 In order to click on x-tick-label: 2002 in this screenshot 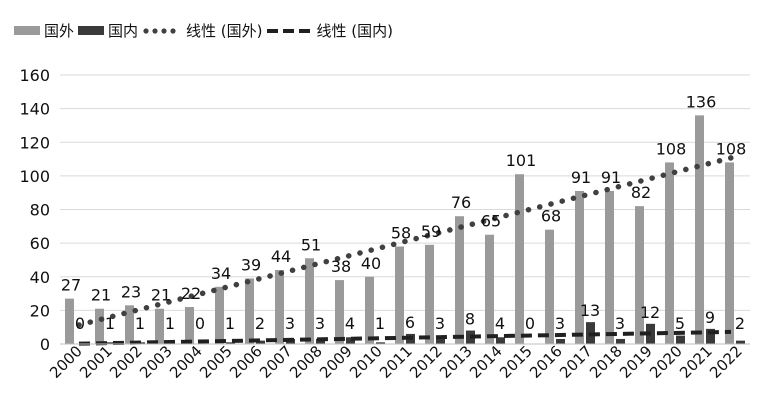, I will do `click(126, 362)`.